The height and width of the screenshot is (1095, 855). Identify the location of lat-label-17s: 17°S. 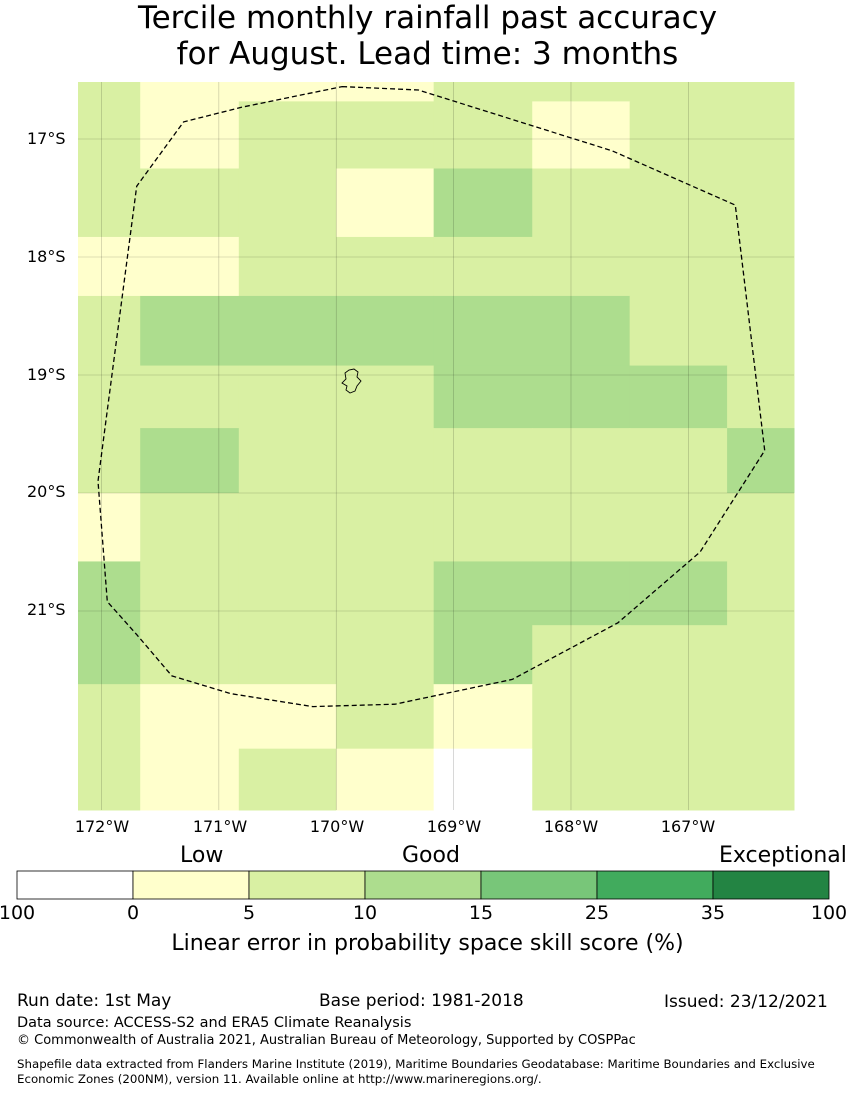
(46, 138).